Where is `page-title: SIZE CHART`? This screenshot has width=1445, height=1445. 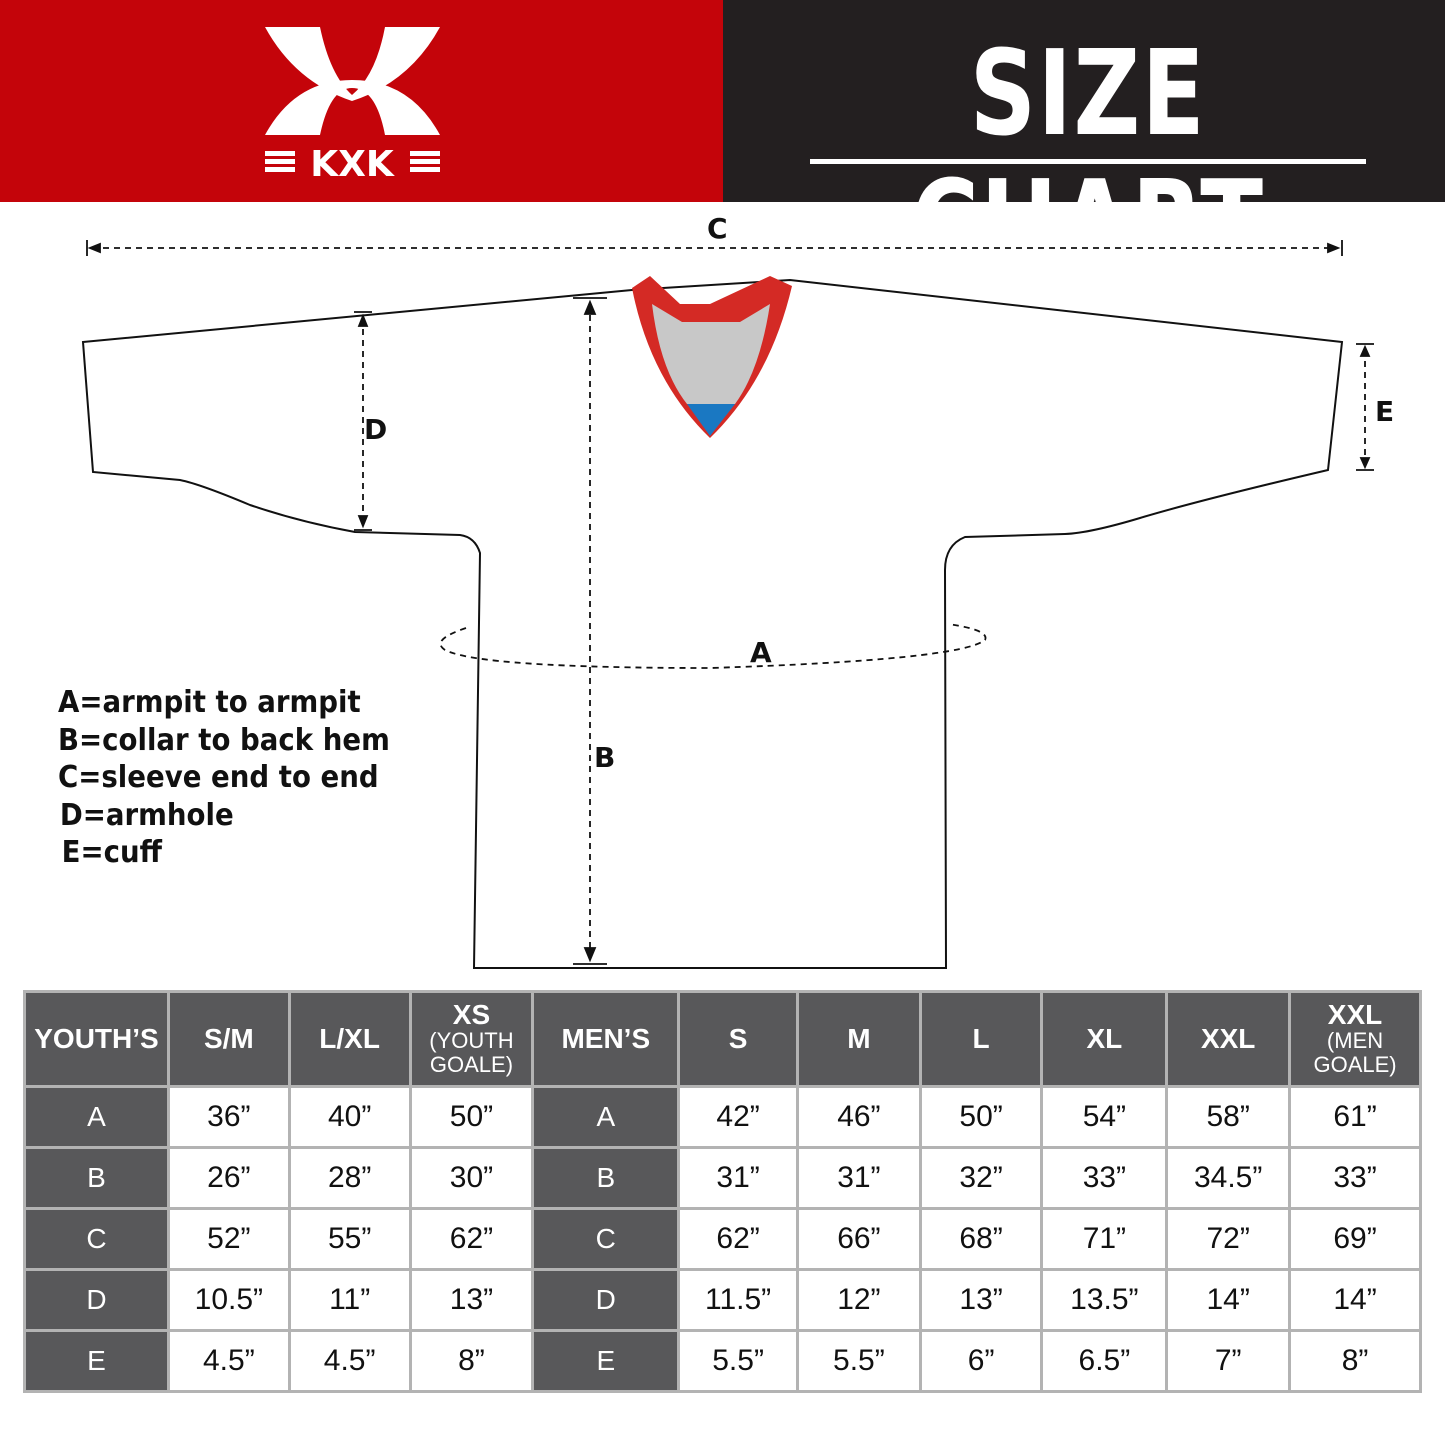
page-title: SIZE CHART is located at coordinates (1088, 158).